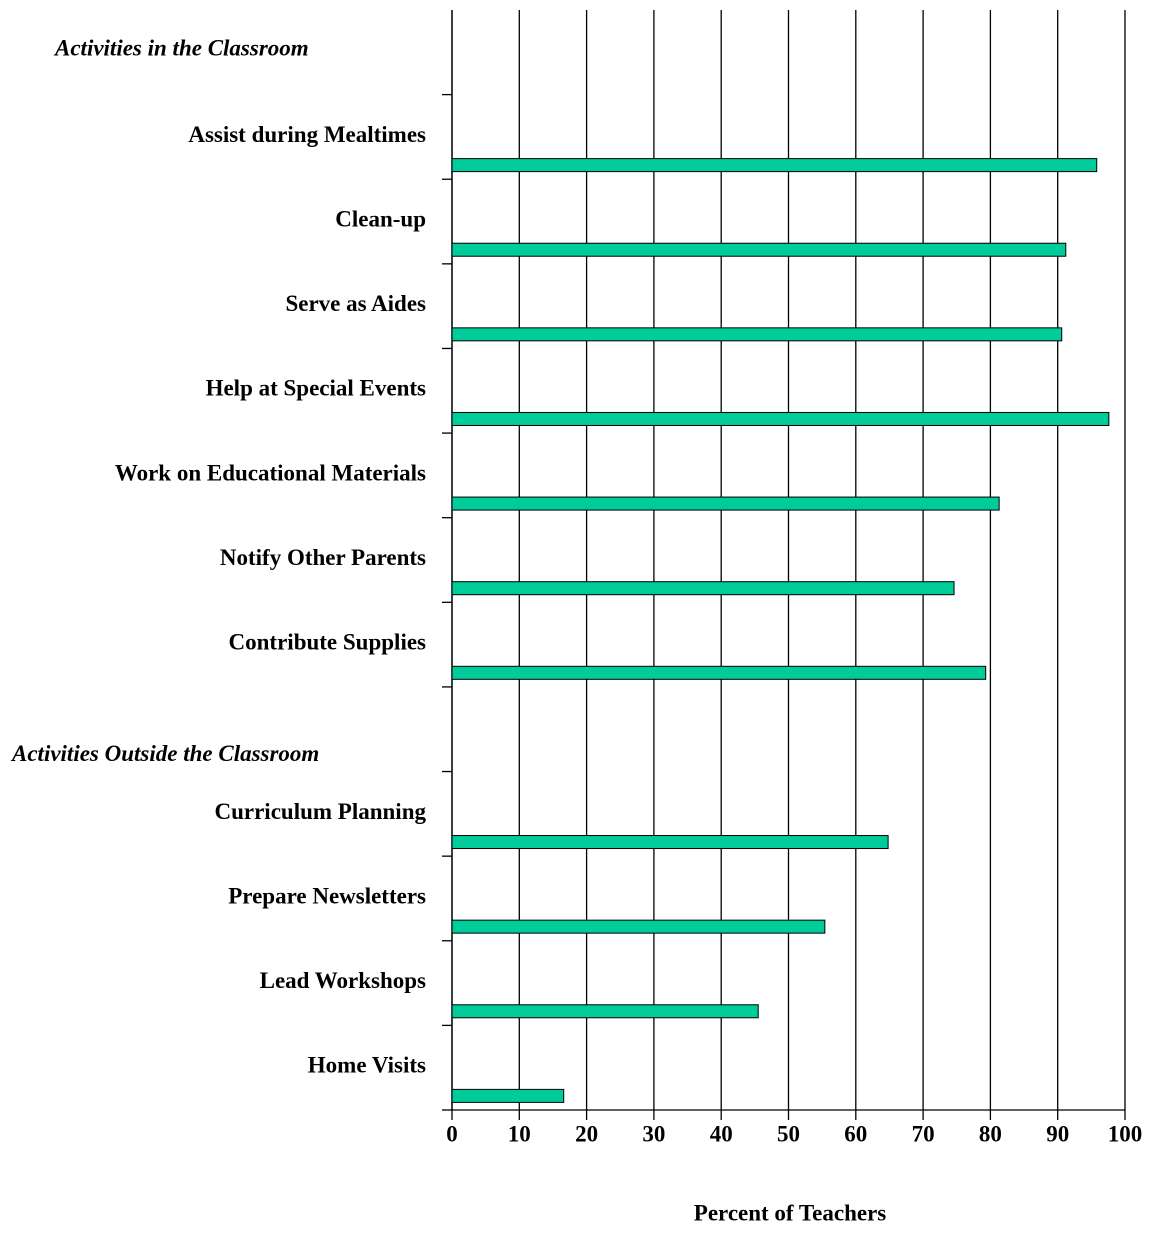 This screenshot has width=1154, height=1234. What do you see at coordinates (355, 303) in the screenshot?
I see `y-tick-label: Serve as Aides` at bounding box center [355, 303].